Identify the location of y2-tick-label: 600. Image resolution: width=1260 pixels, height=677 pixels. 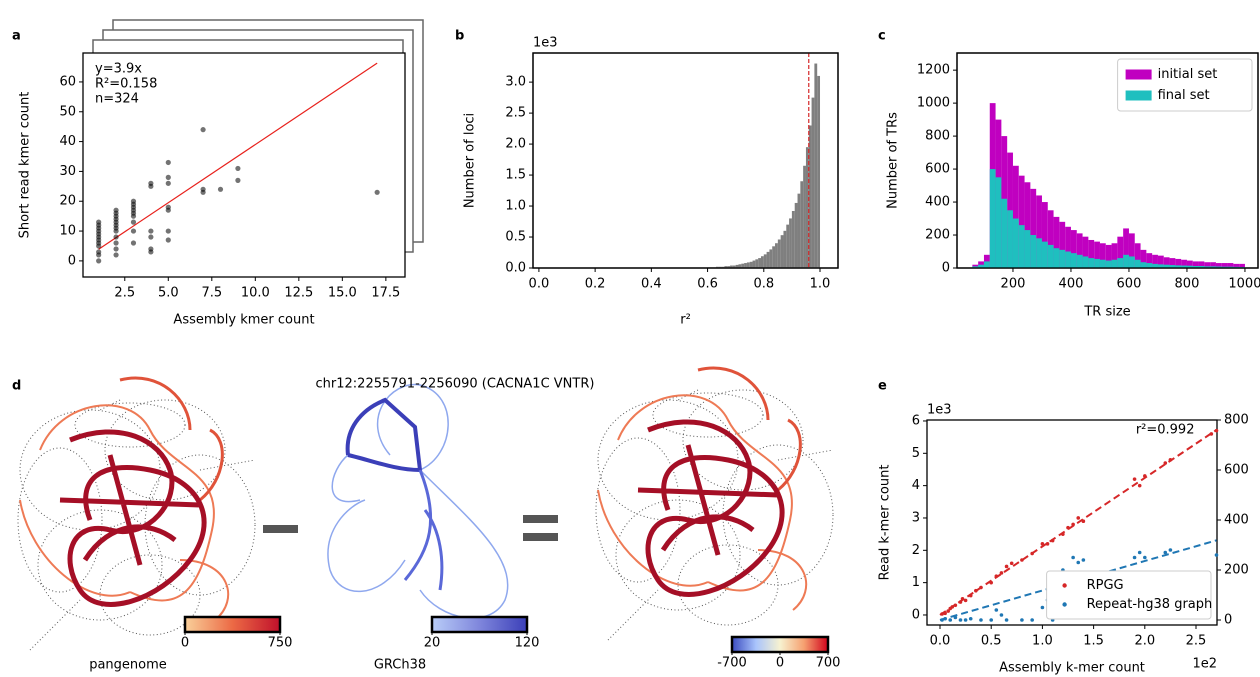
(1236, 470).